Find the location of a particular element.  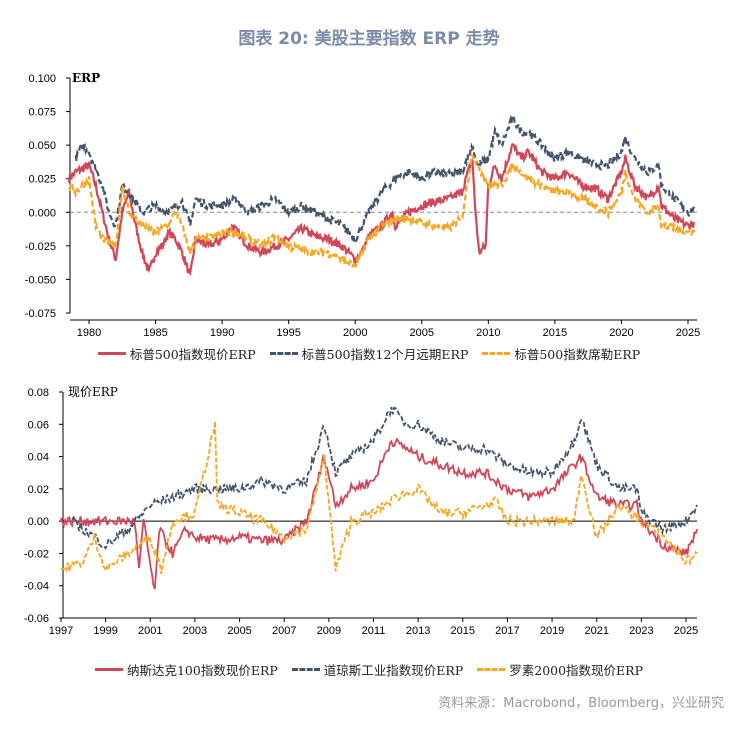

source-note: 资料来源：Macrobond，Bloomberg，兴业研究 is located at coordinates (581, 703).